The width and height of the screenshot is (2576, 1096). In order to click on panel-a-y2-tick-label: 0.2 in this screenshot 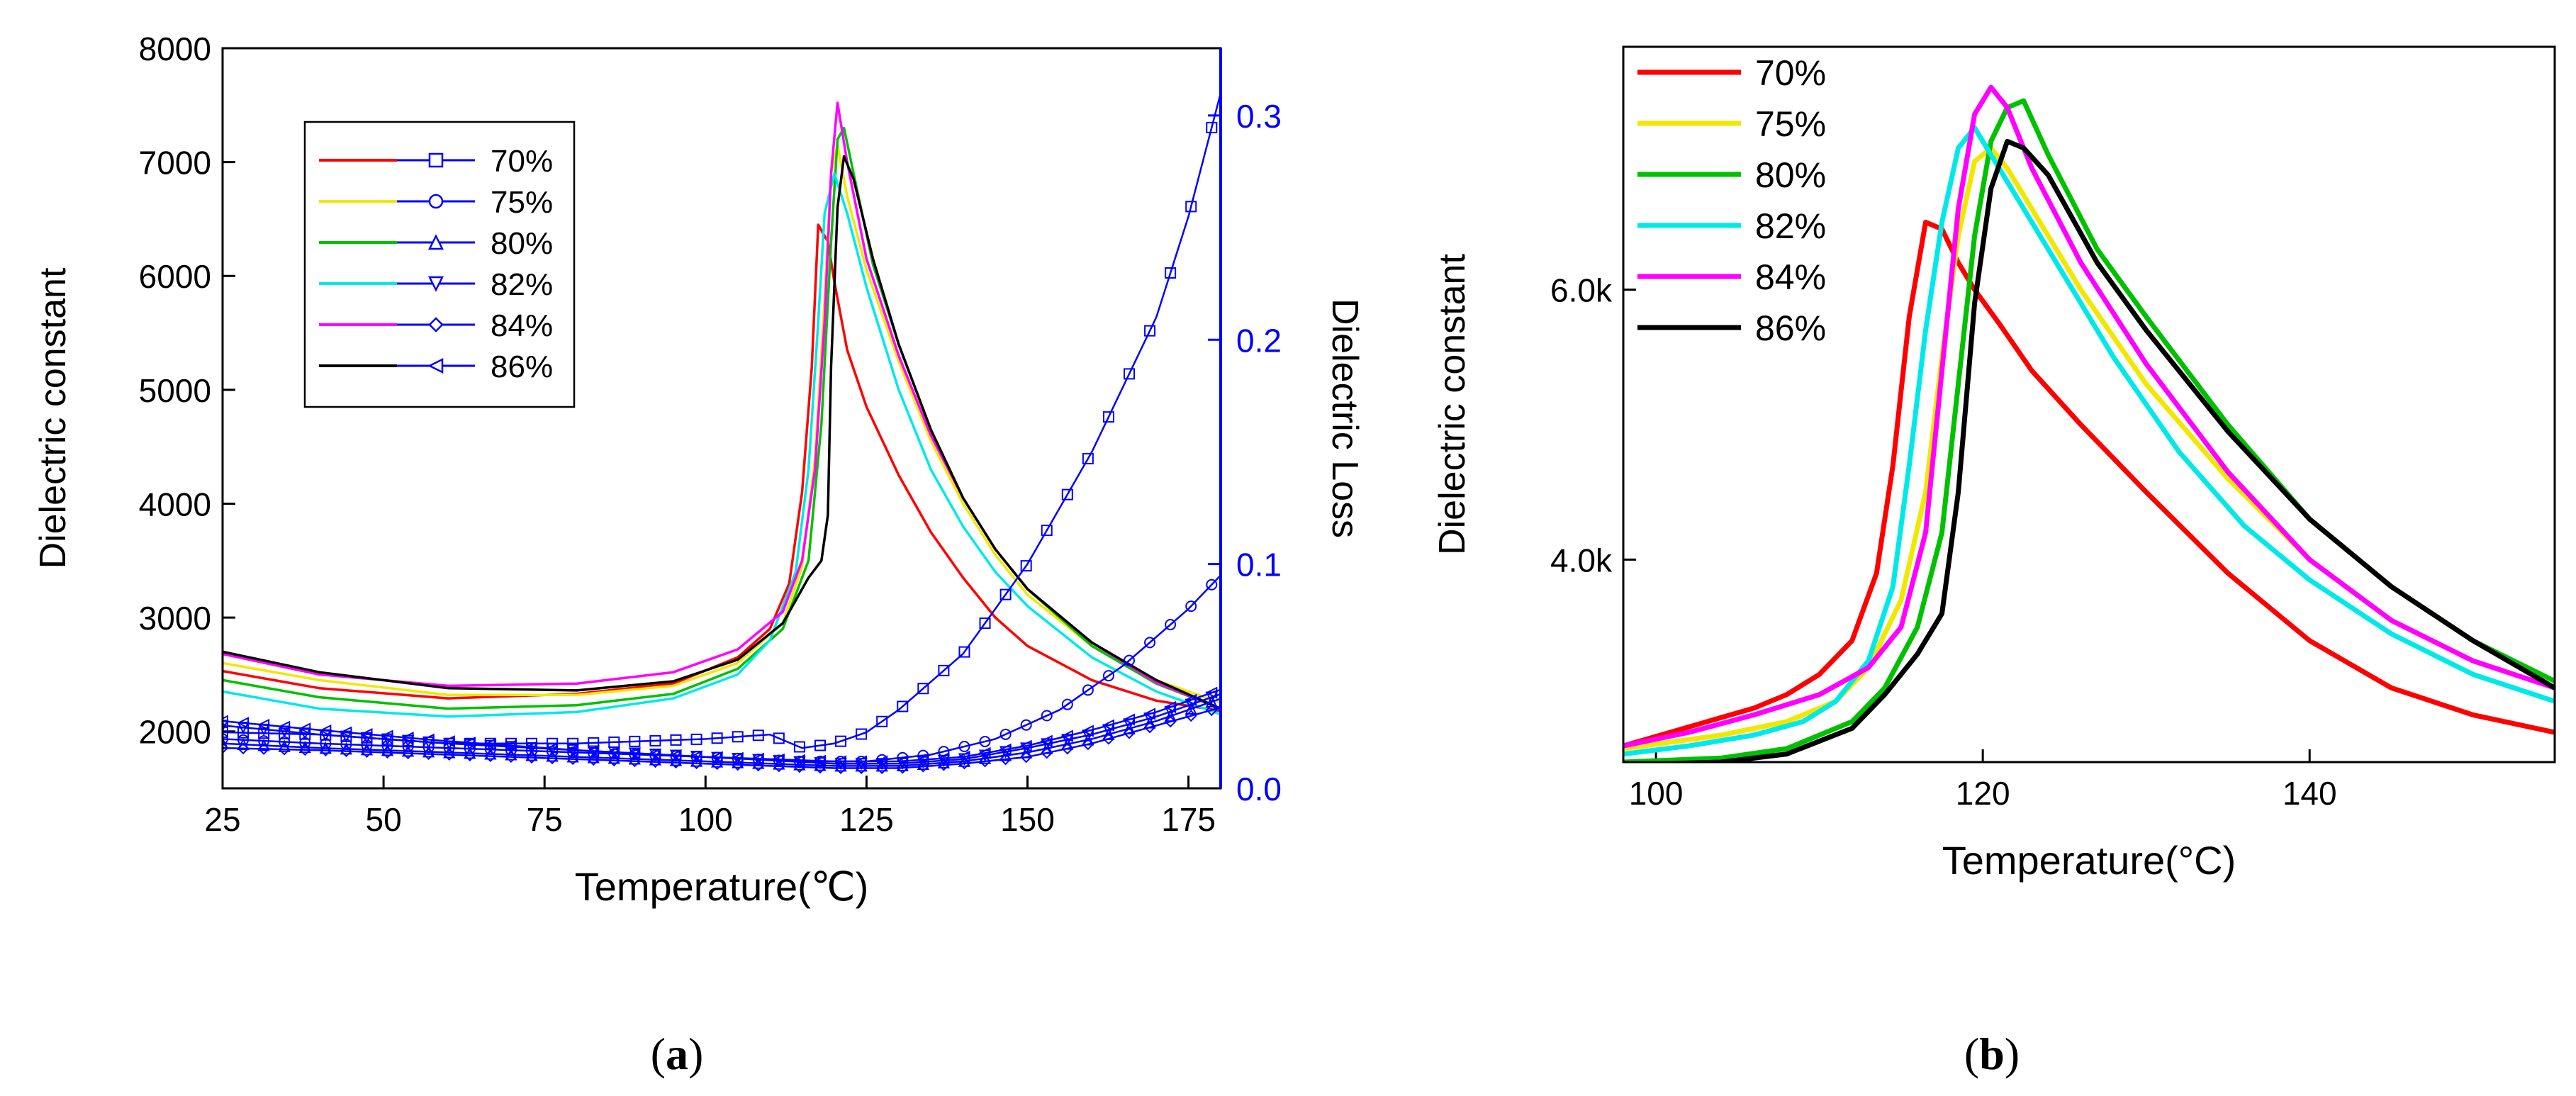, I will do `click(1259, 340)`.